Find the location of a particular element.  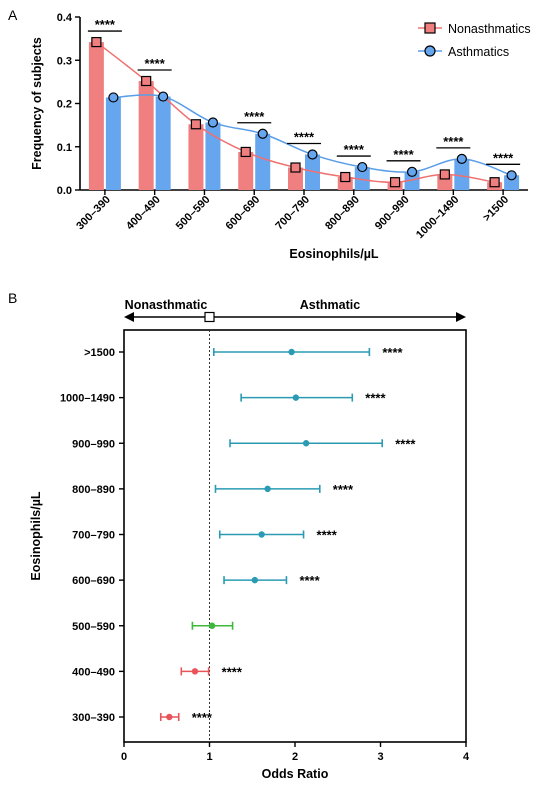

arrow-right-icon is located at coordinates (461, 317).